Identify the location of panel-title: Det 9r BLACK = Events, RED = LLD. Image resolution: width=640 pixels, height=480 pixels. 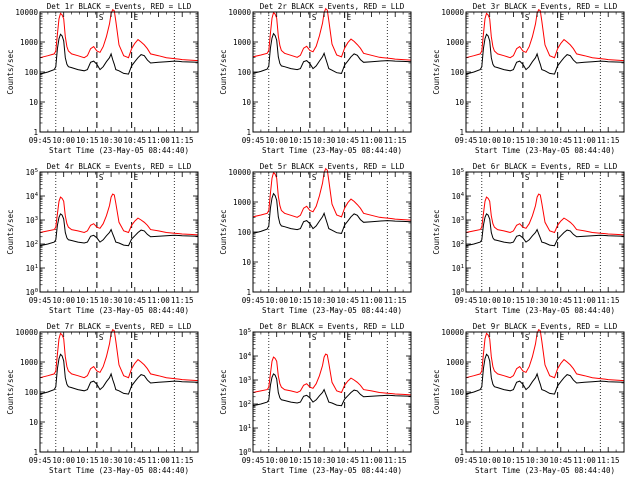
(545, 326).